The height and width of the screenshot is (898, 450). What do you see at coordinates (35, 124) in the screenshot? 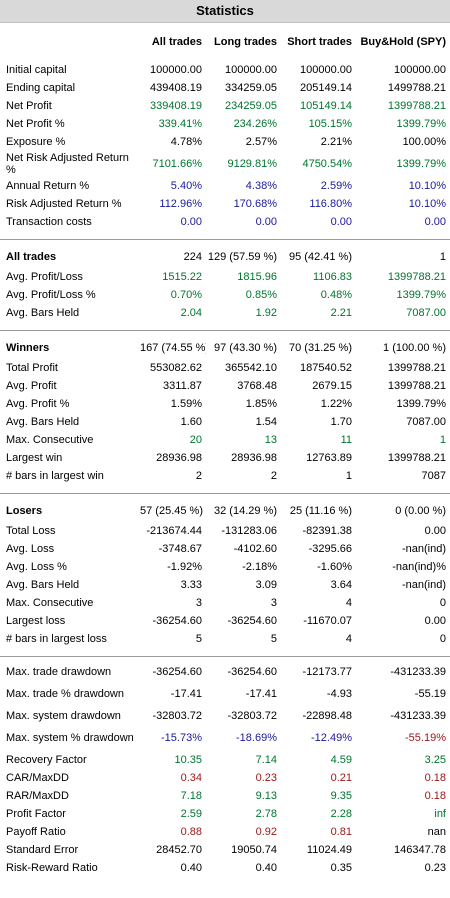
I see `stat-label: Net Profit %` at bounding box center [35, 124].